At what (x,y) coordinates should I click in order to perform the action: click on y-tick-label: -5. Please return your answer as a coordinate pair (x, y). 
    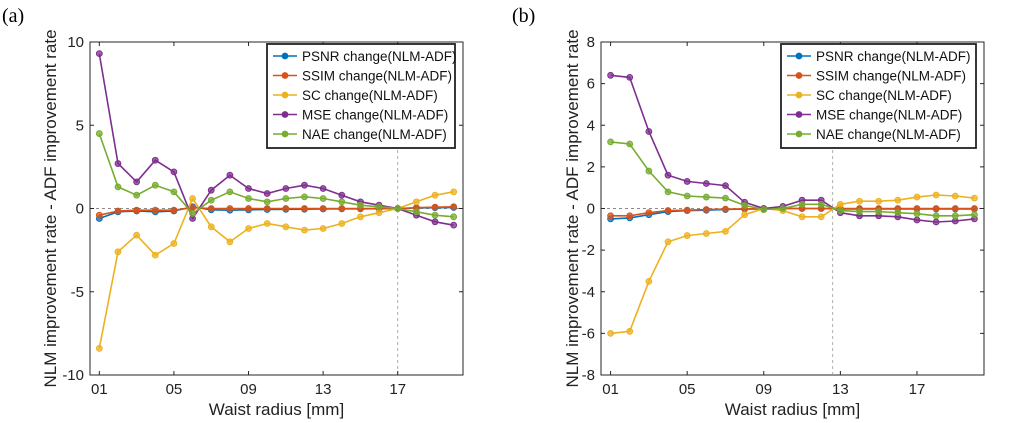
    Looking at the image, I should click on (77, 292).